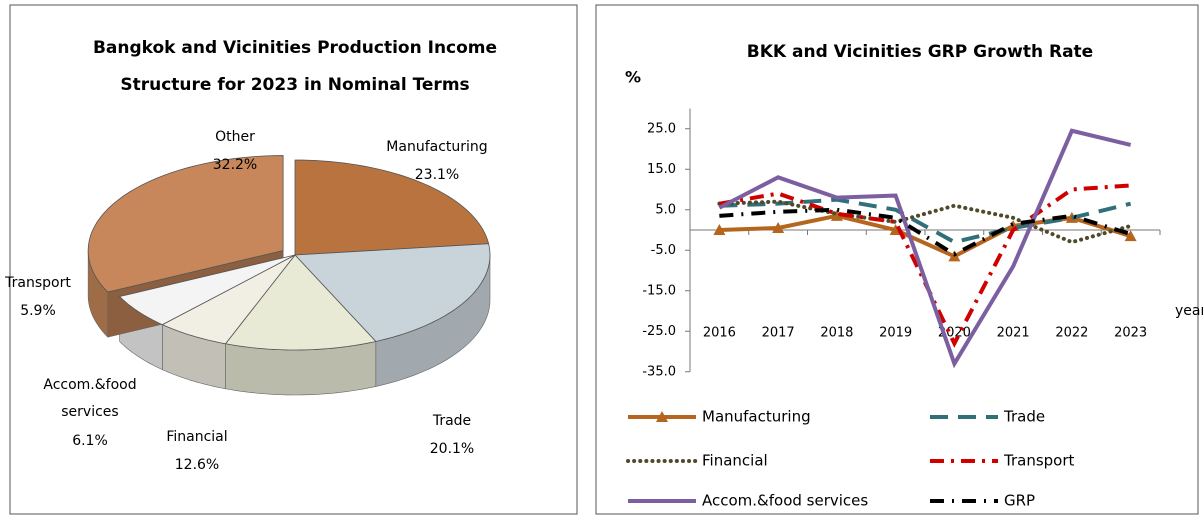 This screenshot has width=1203, height=523. Describe the element at coordinates (920, 52) in the screenshot. I see `line-title: BKK and Vicinities GRP Growth Rate` at that location.